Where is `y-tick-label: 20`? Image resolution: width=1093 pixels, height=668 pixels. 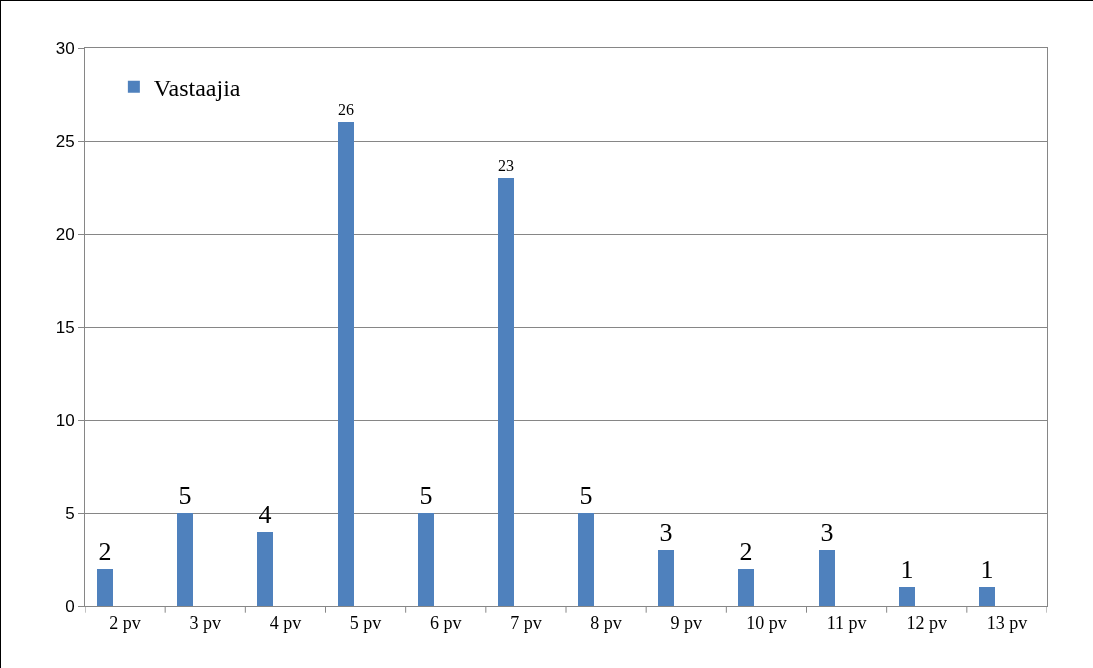 y-tick-label: 20 is located at coordinates (65, 234).